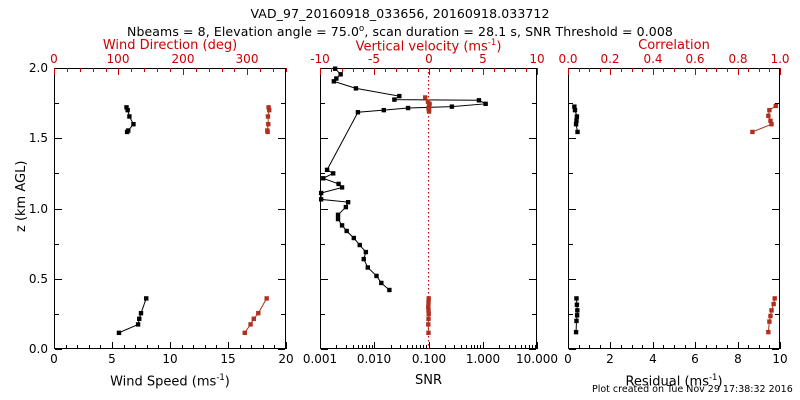  Describe the element at coordinates (568, 59) in the screenshot. I see `axis-tick-label: 0.0` at that location.